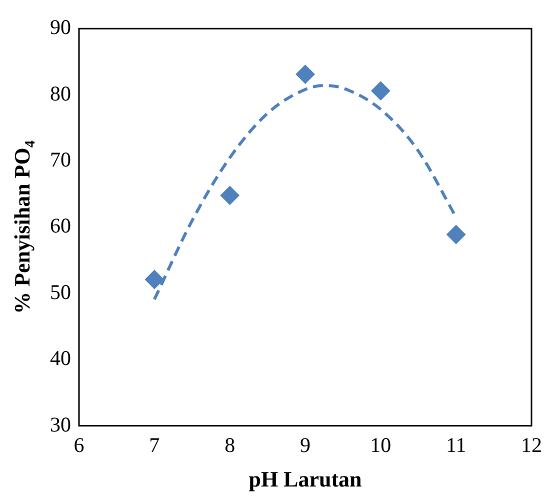  Describe the element at coordinates (305, 479) in the screenshot. I see `x-axis-title: pH Larutan` at that location.